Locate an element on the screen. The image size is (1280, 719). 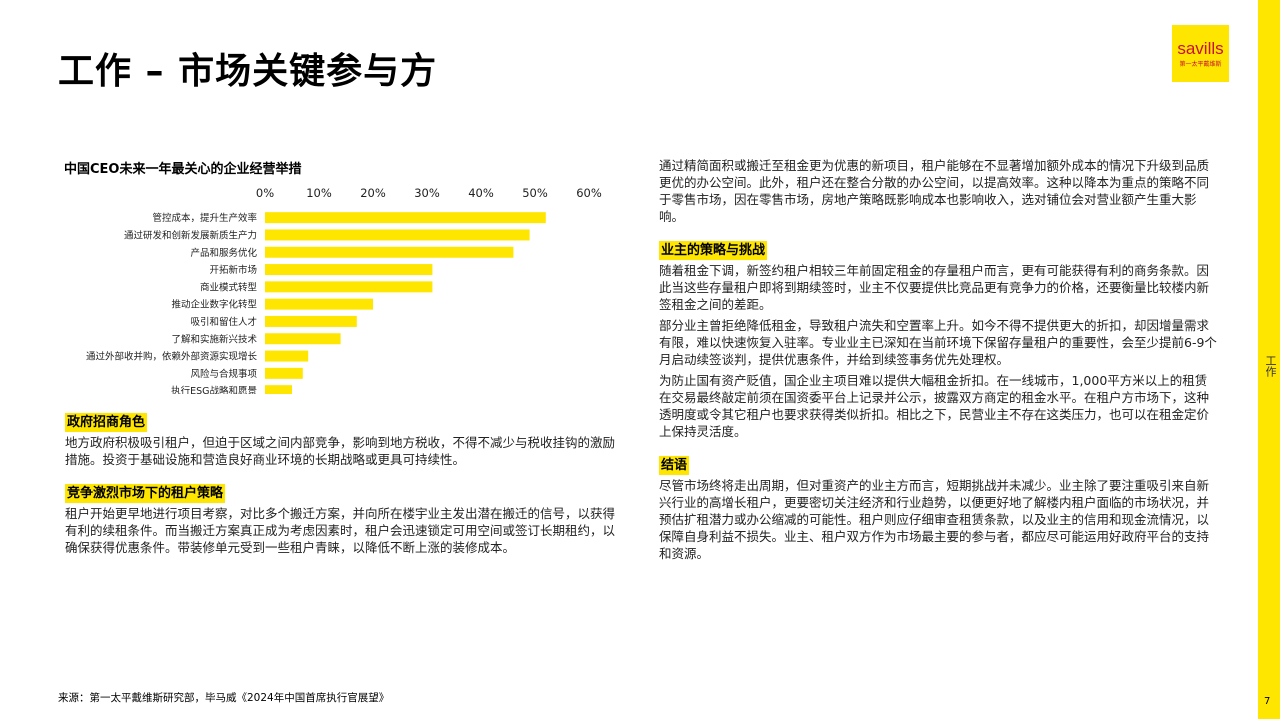
category-label: 开拓新市场 is located at coordinates (233, 270).